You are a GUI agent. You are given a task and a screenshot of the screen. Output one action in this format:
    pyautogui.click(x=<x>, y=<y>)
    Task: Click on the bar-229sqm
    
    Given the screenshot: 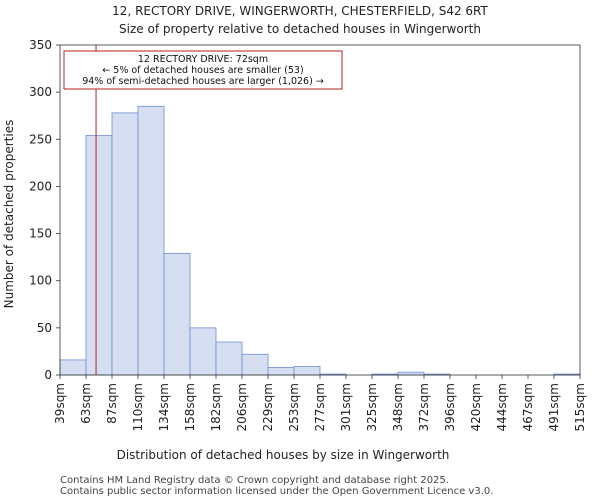 What is the action you would take?
    pyautogui.click(x=281, y=371)
    